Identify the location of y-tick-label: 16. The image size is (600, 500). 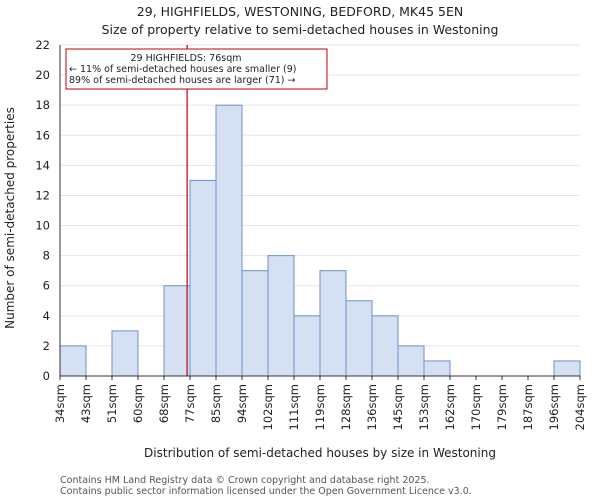
(42, 135).